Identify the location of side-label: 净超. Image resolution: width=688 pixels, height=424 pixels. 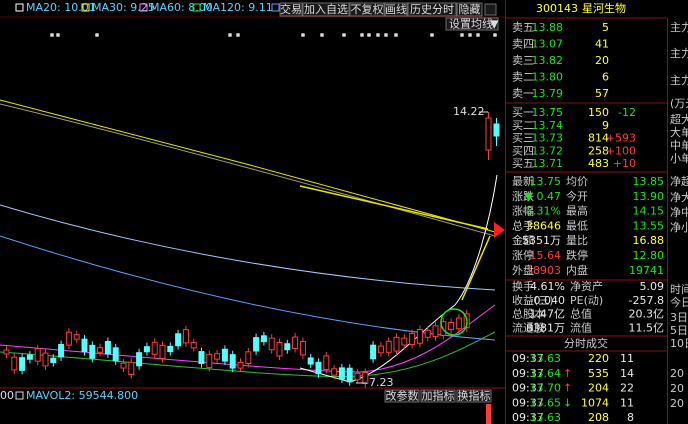
(679, 181).